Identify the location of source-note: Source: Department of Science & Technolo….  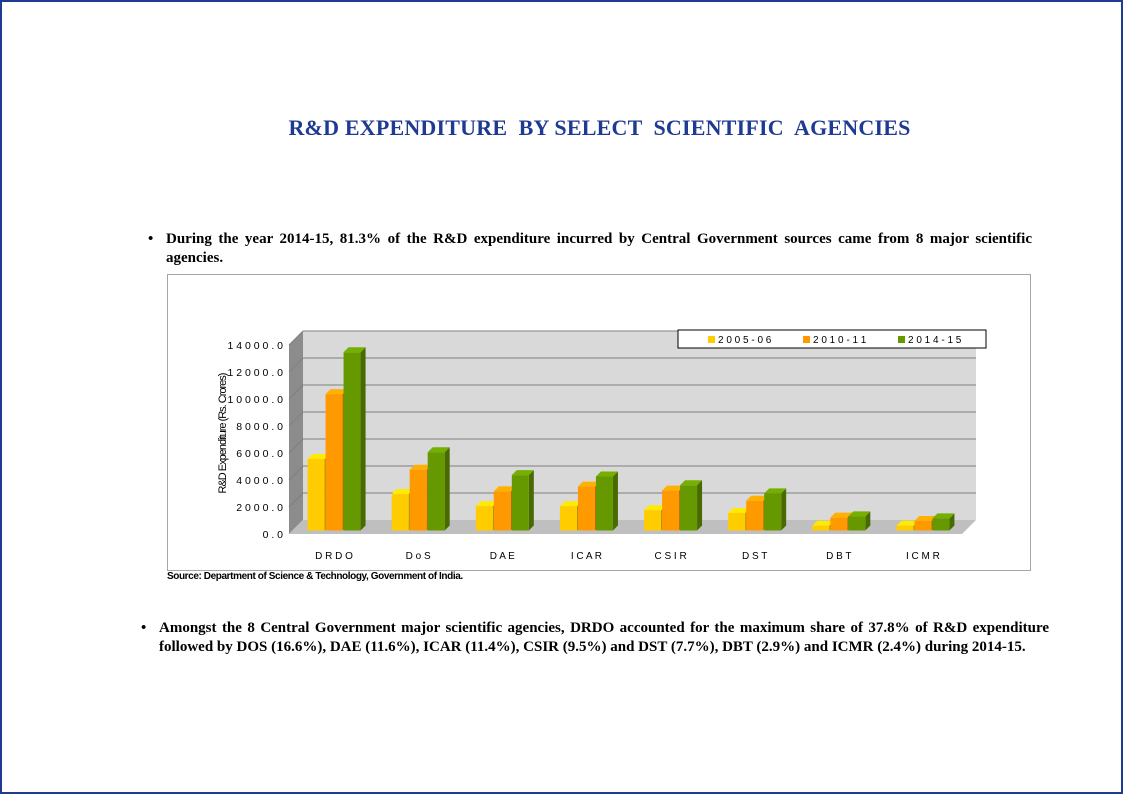
(315, 576).